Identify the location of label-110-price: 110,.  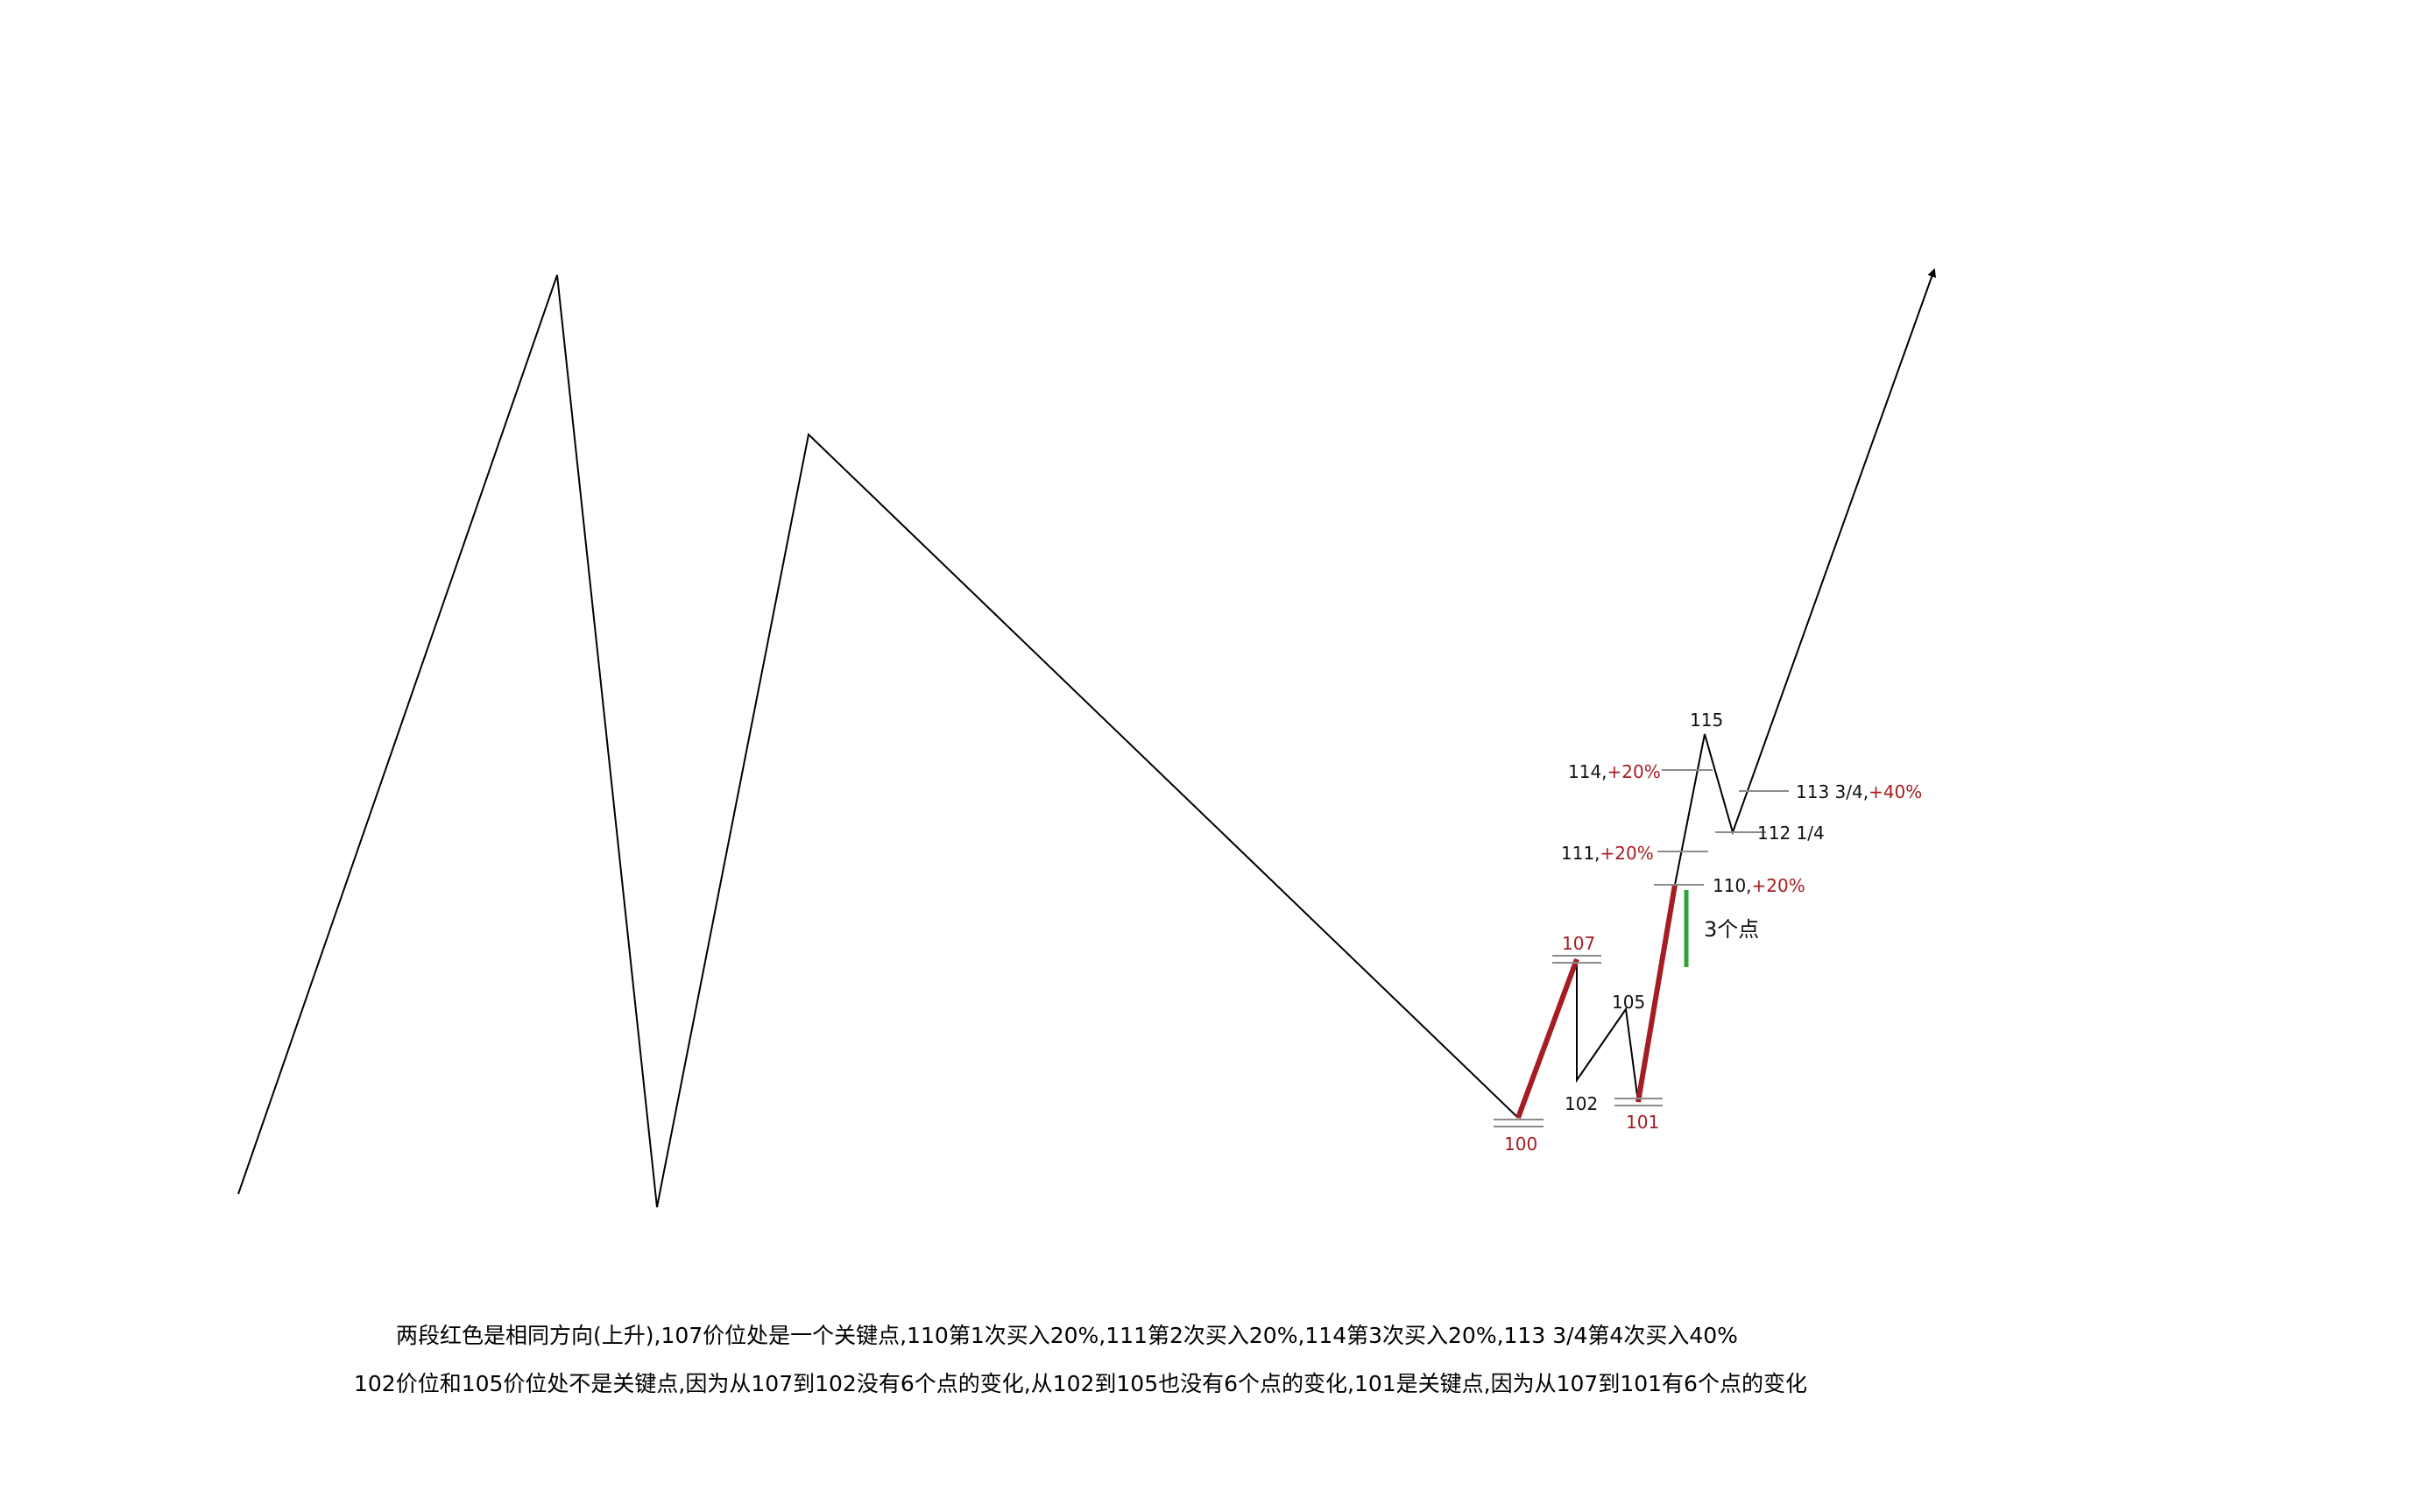
(1733, 886).